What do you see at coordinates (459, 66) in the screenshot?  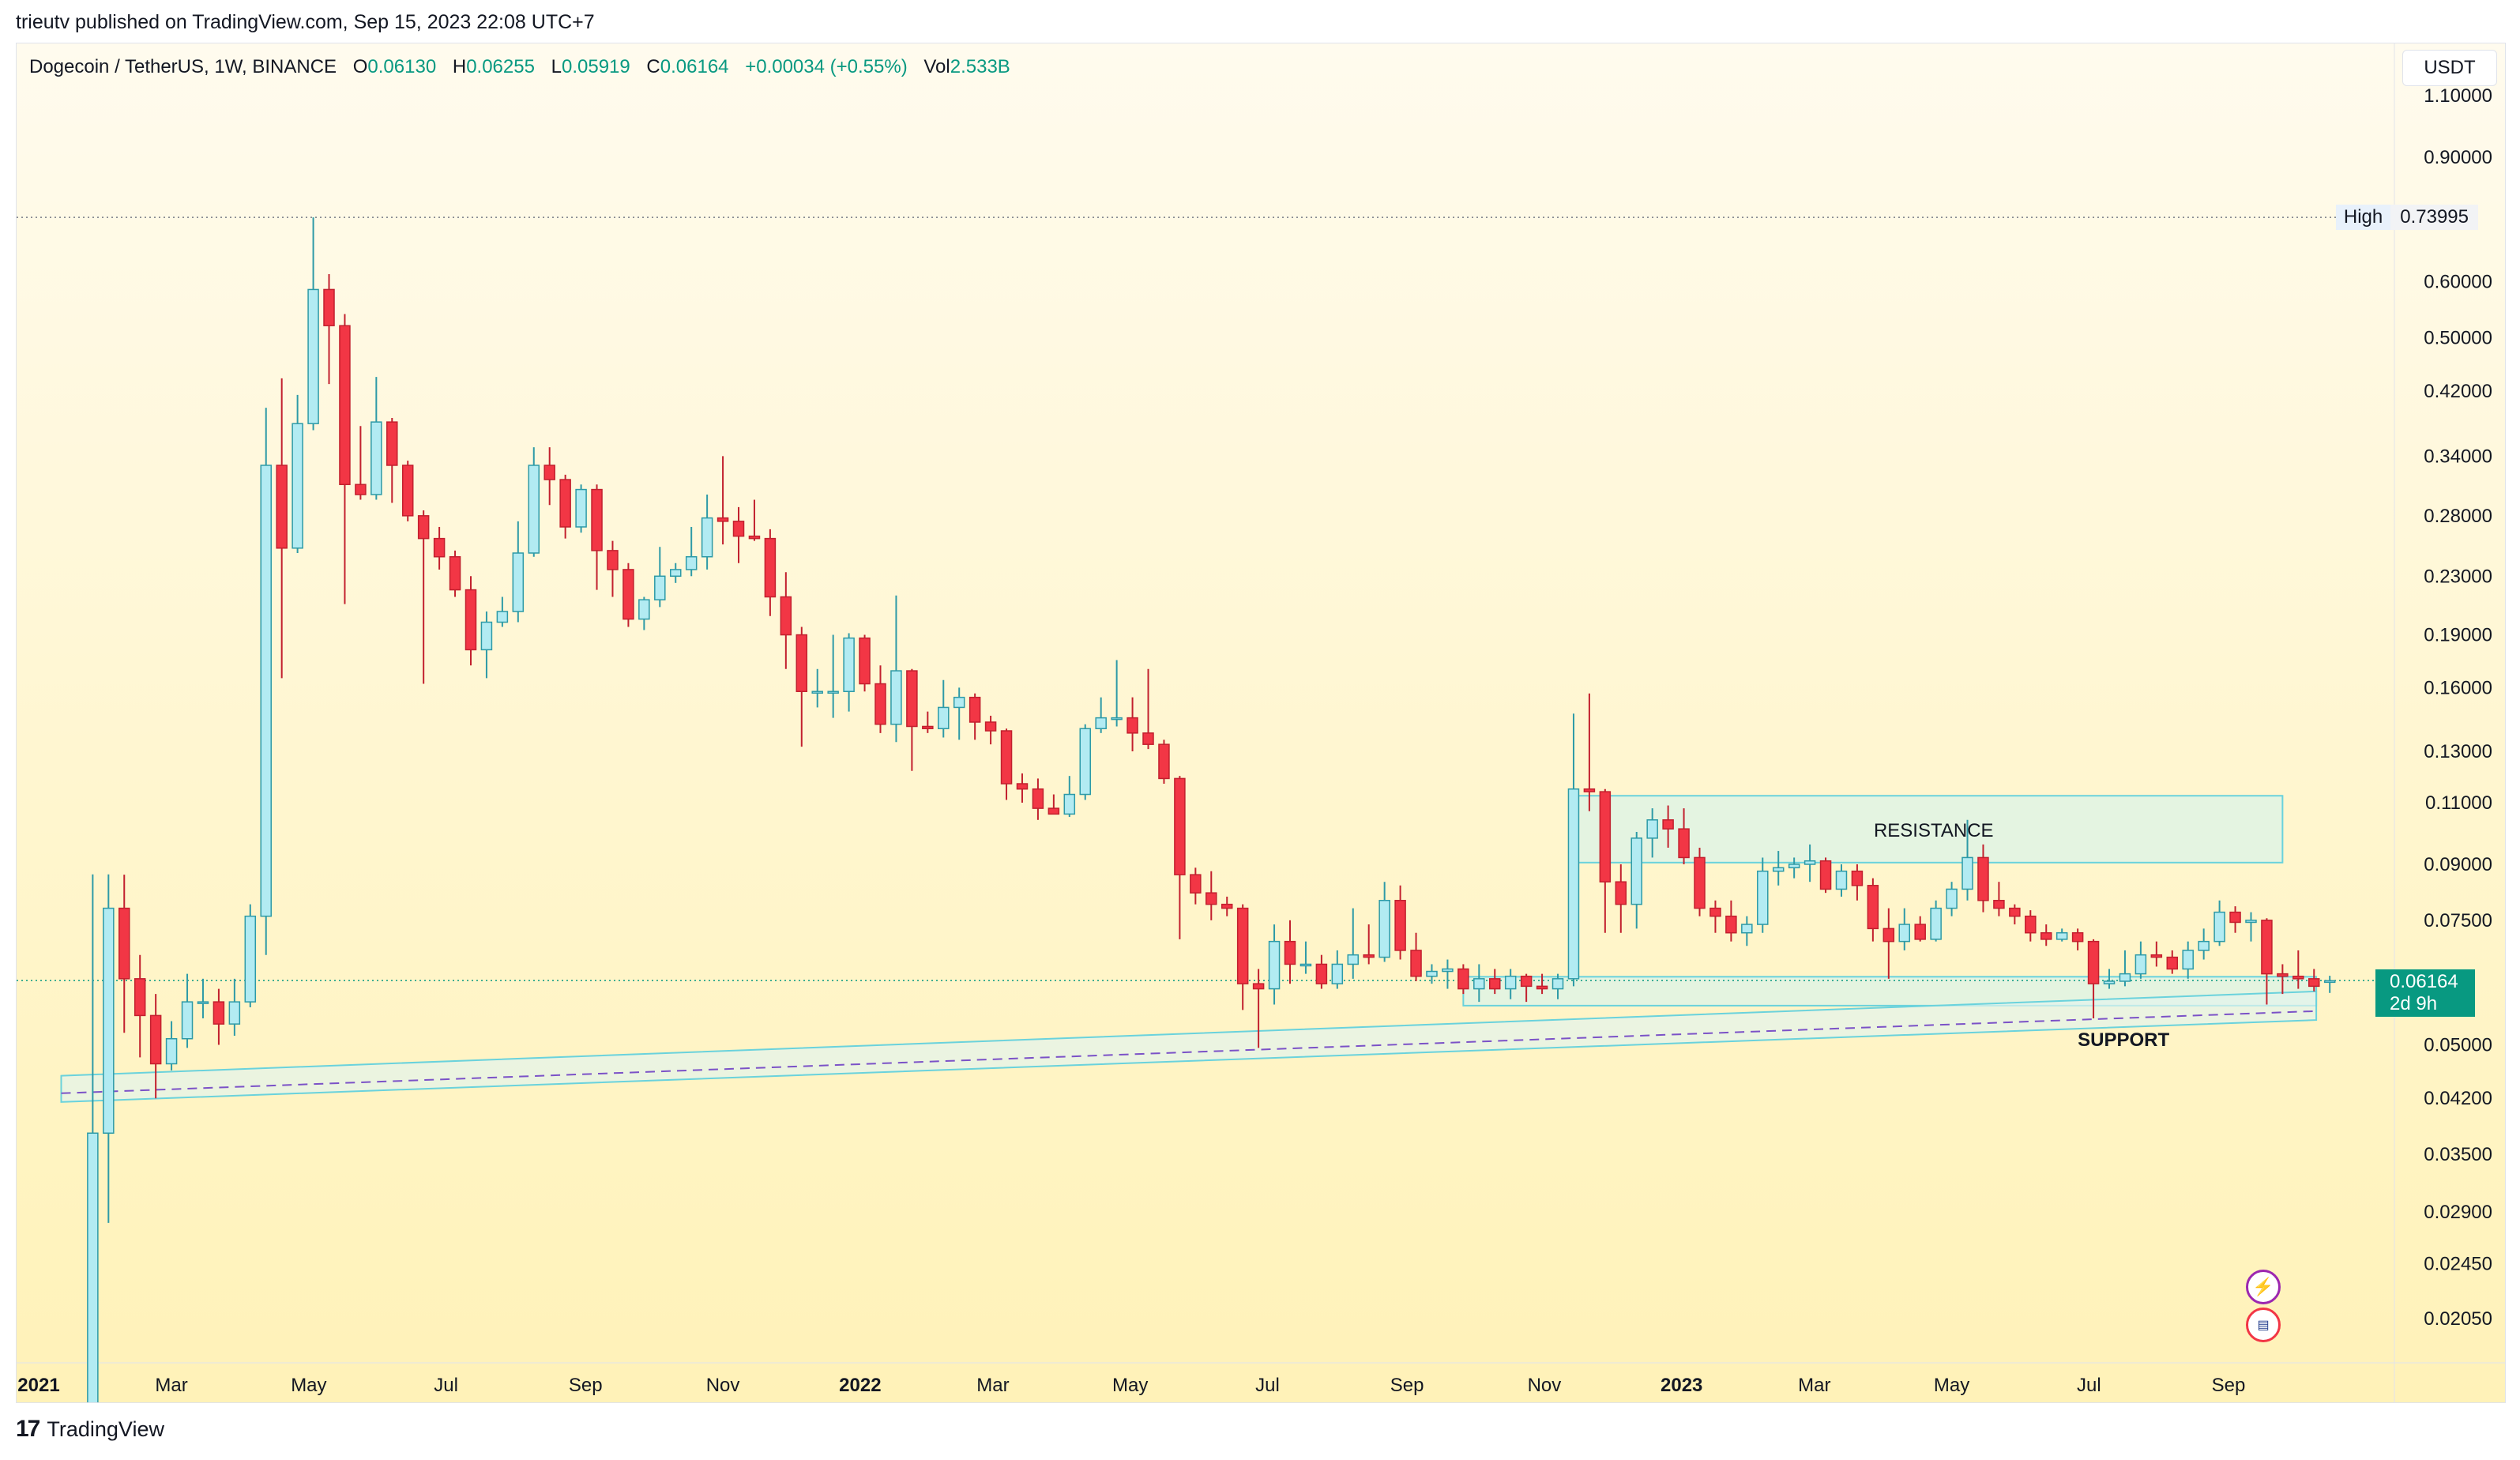 I see `high-label: H` at bounding box center [459, 66].